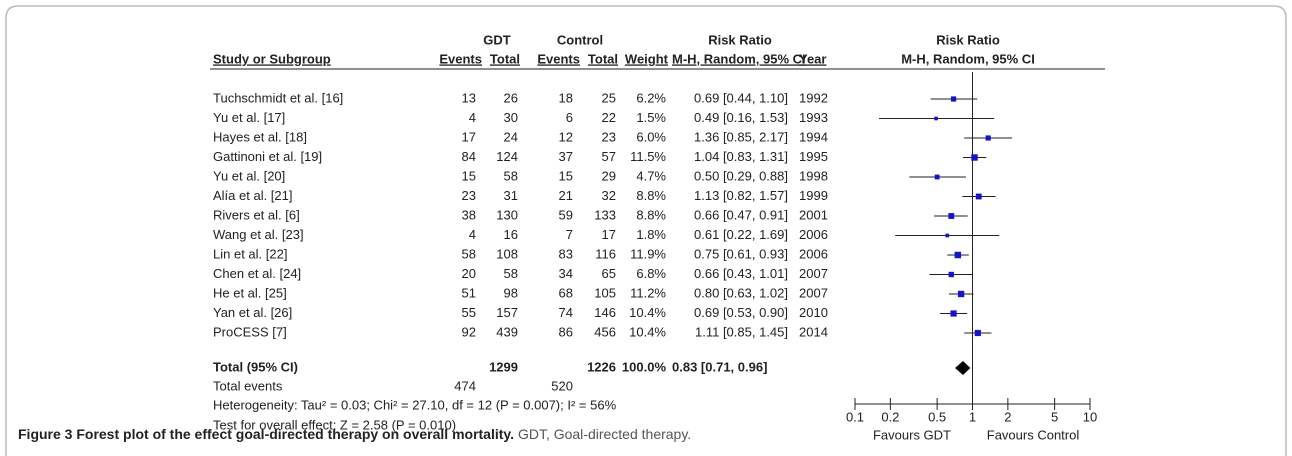 This screenshot has width=1292, height=456. I want to click on cell-gdt-events: 38, so click(469, 214).